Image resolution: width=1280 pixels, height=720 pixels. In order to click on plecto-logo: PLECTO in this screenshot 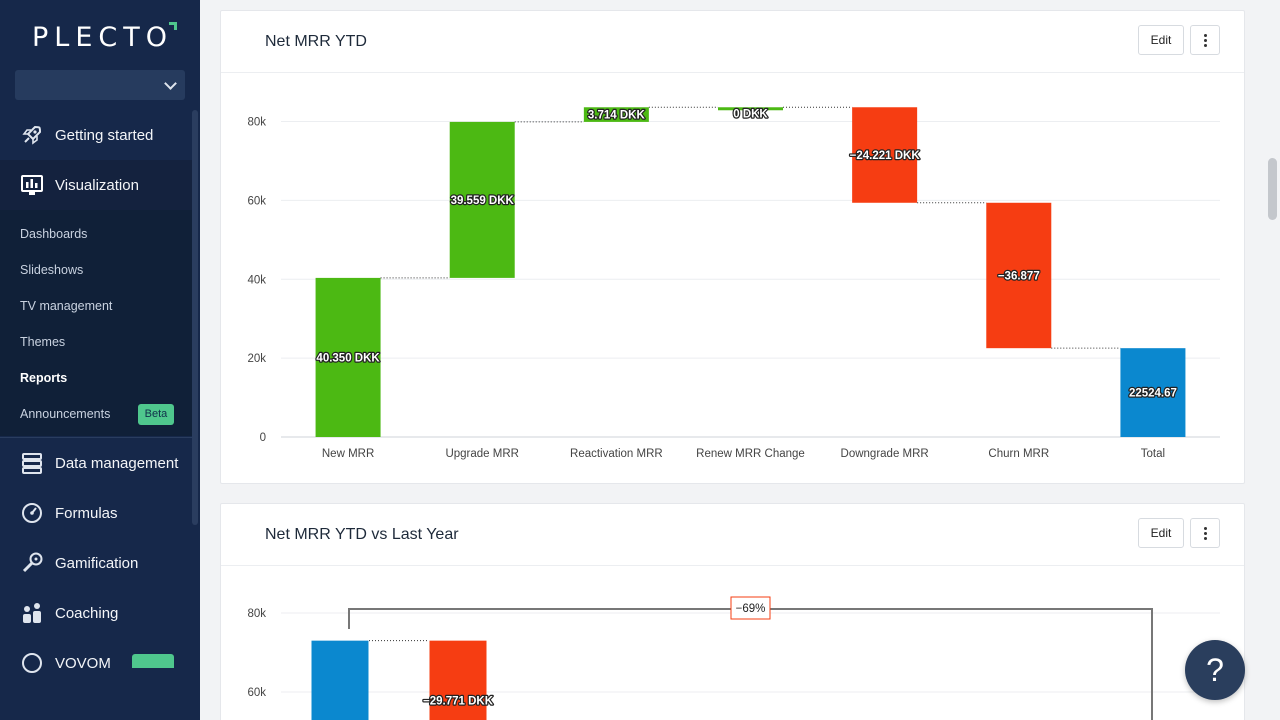, I will do `click(104, 37)`.